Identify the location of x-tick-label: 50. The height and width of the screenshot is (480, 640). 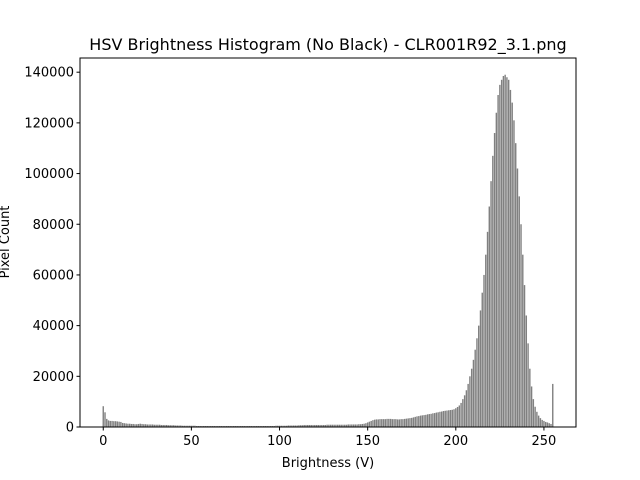
(191, 441).